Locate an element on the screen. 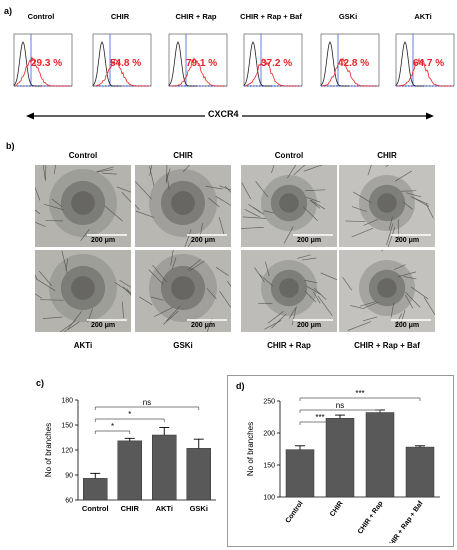  y-tick-label: 250 is located at coordinates (269, 402).